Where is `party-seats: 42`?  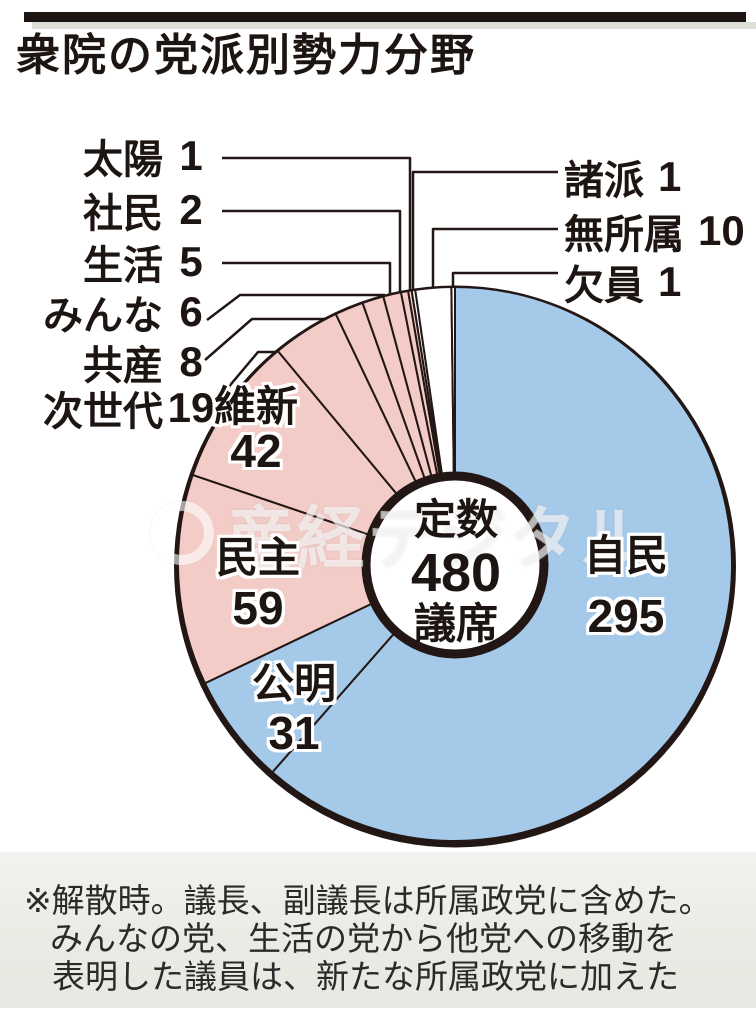
party-seats: 42 is located at coordinates (256, 451).